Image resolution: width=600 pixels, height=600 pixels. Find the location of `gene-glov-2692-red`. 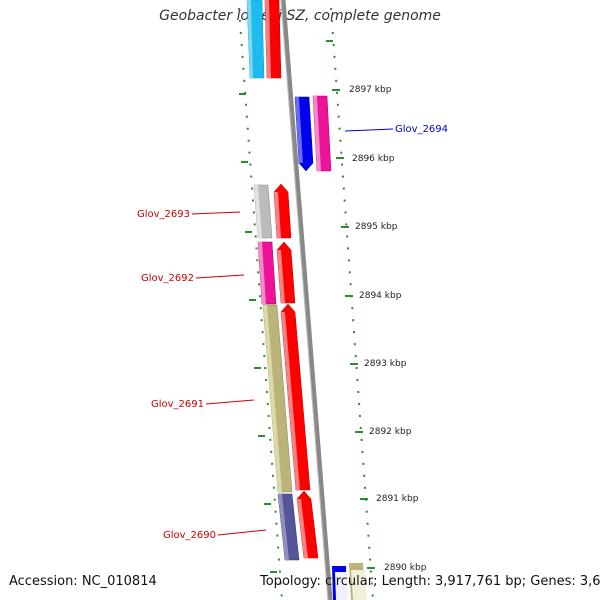

gene-glov-2692-red is located at coordinates (286, 272).